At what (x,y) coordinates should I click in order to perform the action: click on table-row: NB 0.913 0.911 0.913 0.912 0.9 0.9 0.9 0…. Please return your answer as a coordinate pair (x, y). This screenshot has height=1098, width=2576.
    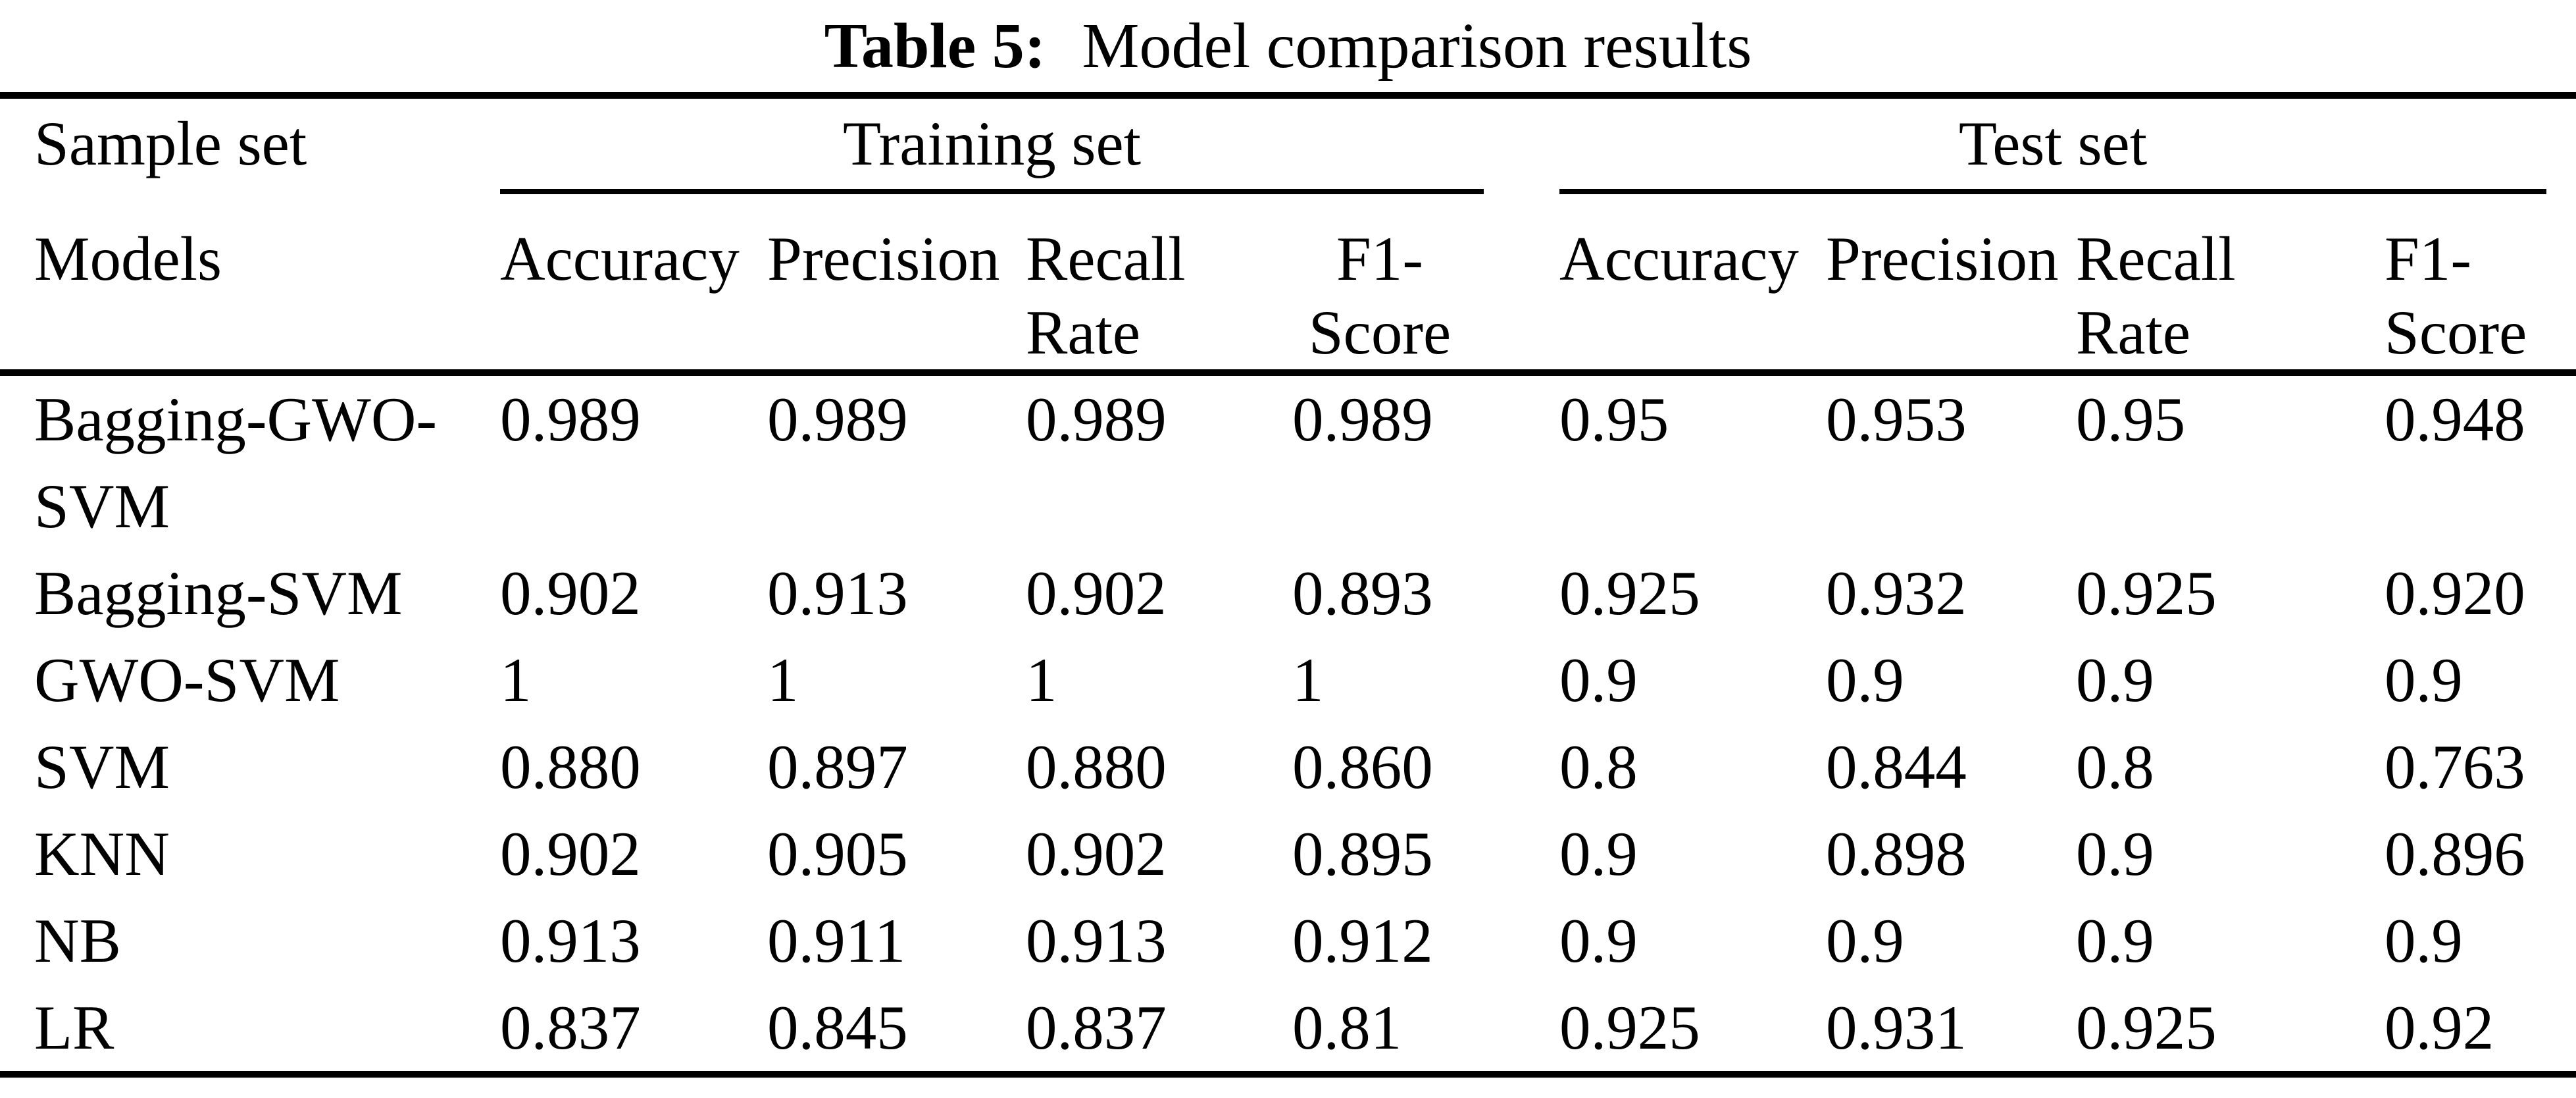
    Looking at the image, I should click on (1288, 940).